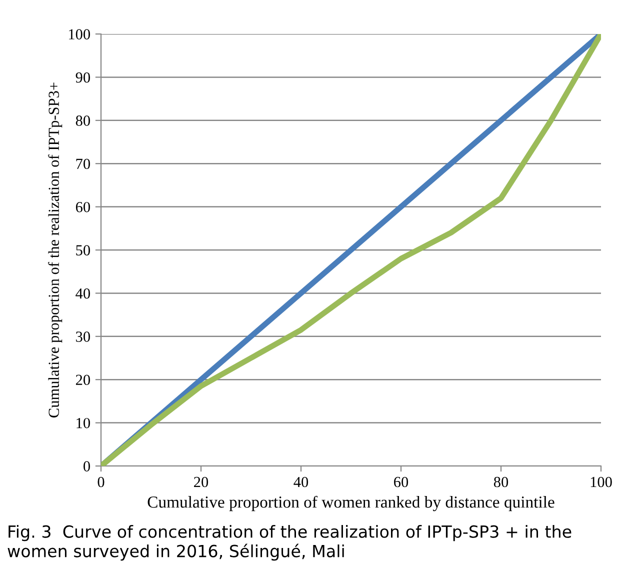 The image size is (636, 582). Describe the element at coordinates (83, 337) in the screenshot. I see `y-tick-label: 30` at that location.